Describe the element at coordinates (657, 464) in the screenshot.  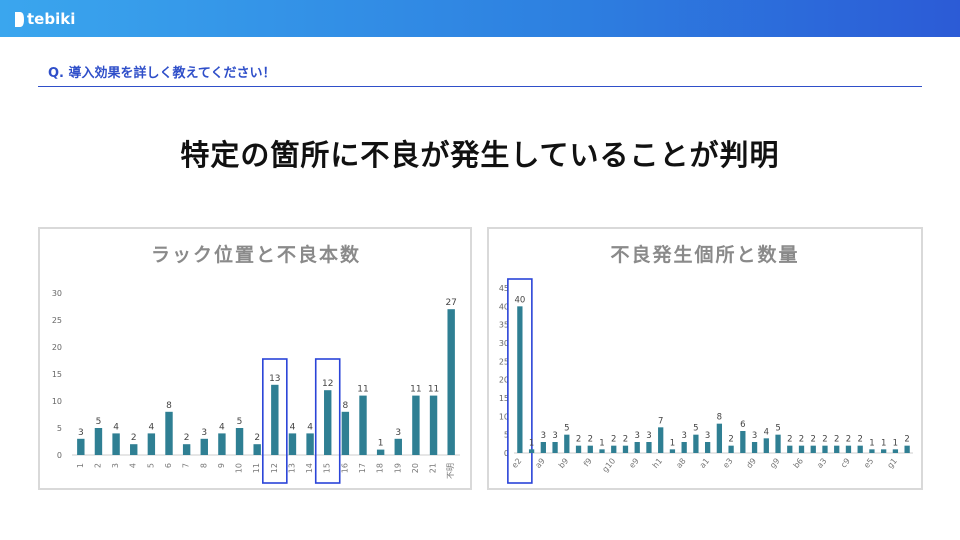
I see `x-tick-label: h1` at that location.